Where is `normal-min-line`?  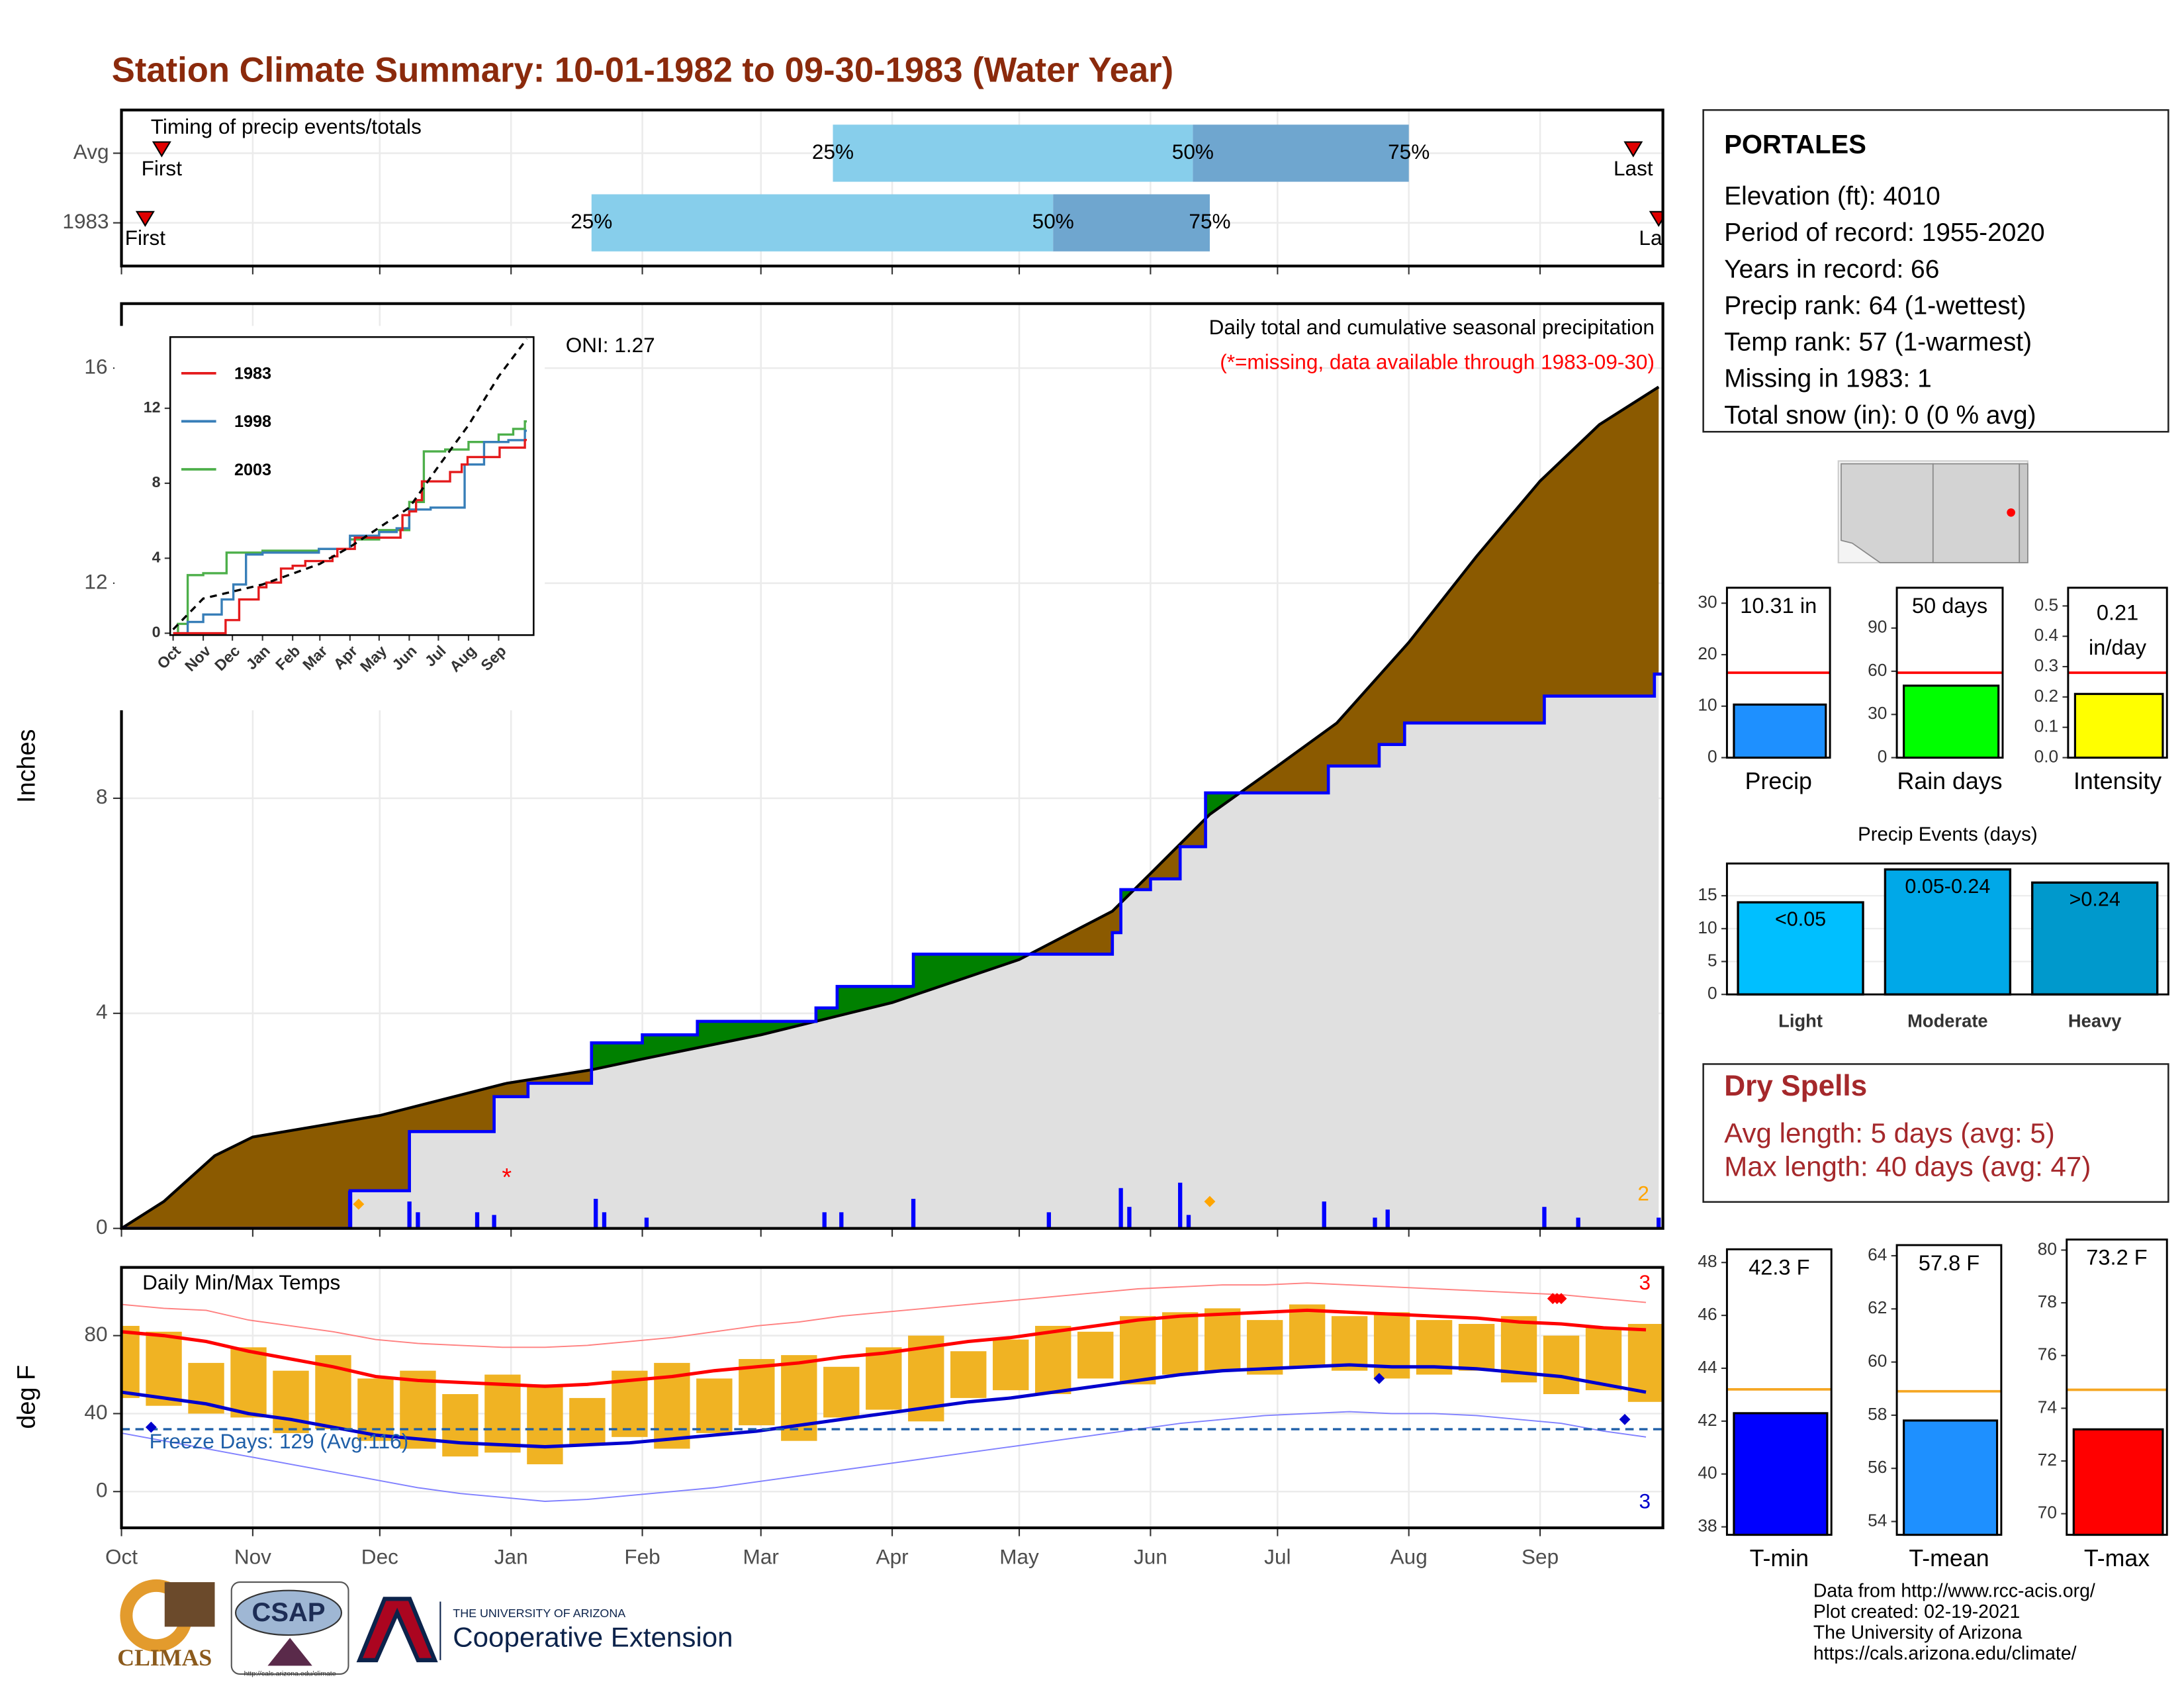 normal-min-line is located at coordinates (884, 1406).